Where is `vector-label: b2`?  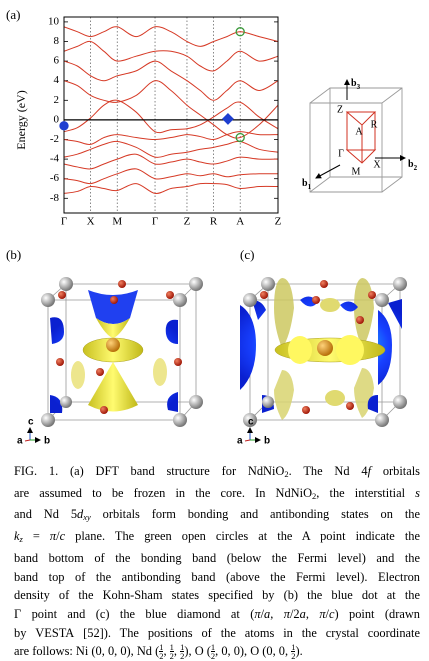
vector-label: b2 is located at coordinates (413, 165).